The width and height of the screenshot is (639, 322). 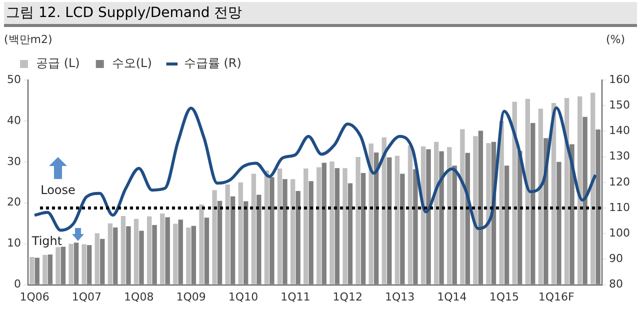 I want to click on y2-tick-label: 150, so click(x=619, y=105).